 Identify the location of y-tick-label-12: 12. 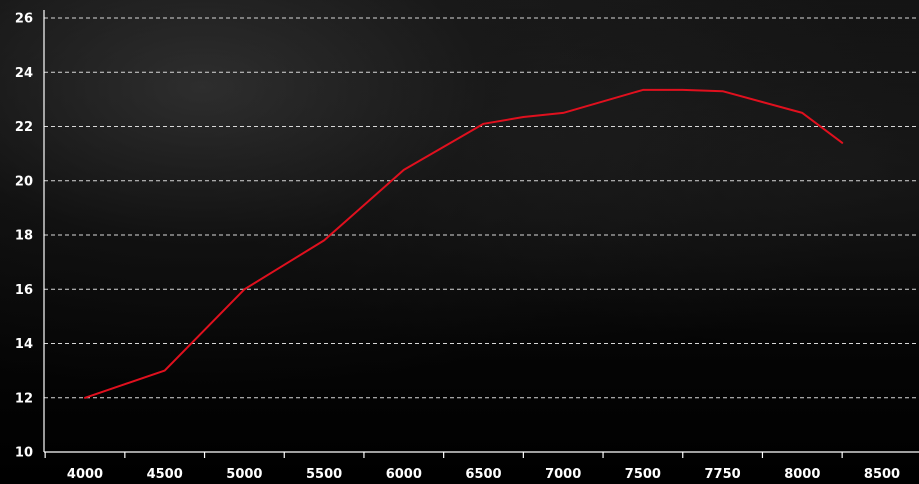
(24, 398).